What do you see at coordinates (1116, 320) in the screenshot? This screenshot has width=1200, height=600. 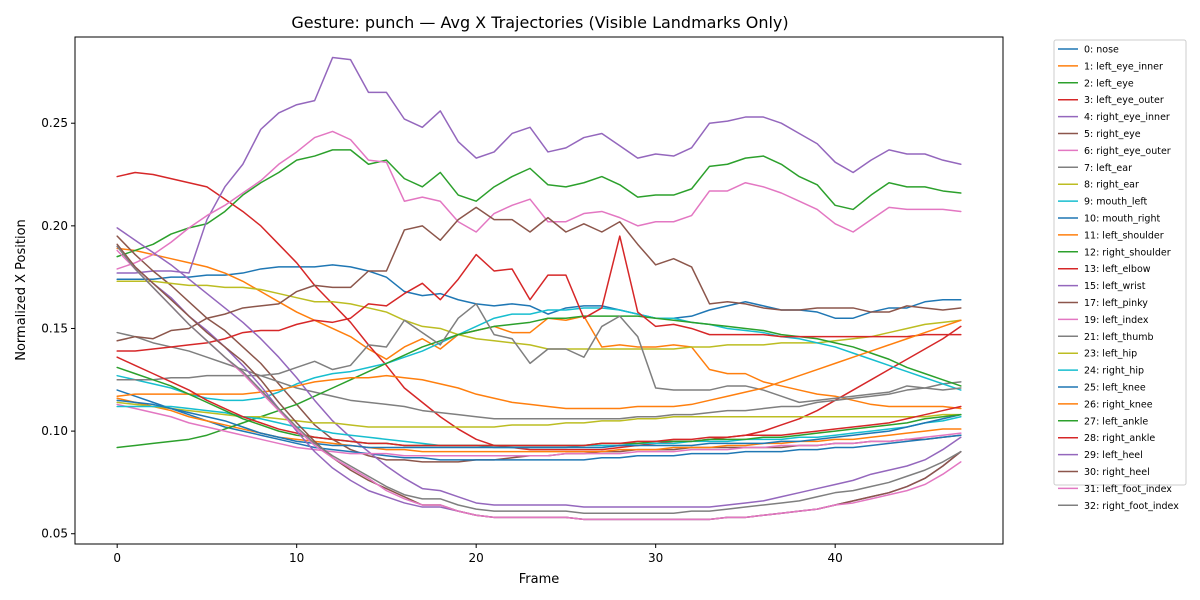 I see `legend-label-16: 19: left_index` at bounding box center [1116, 320].